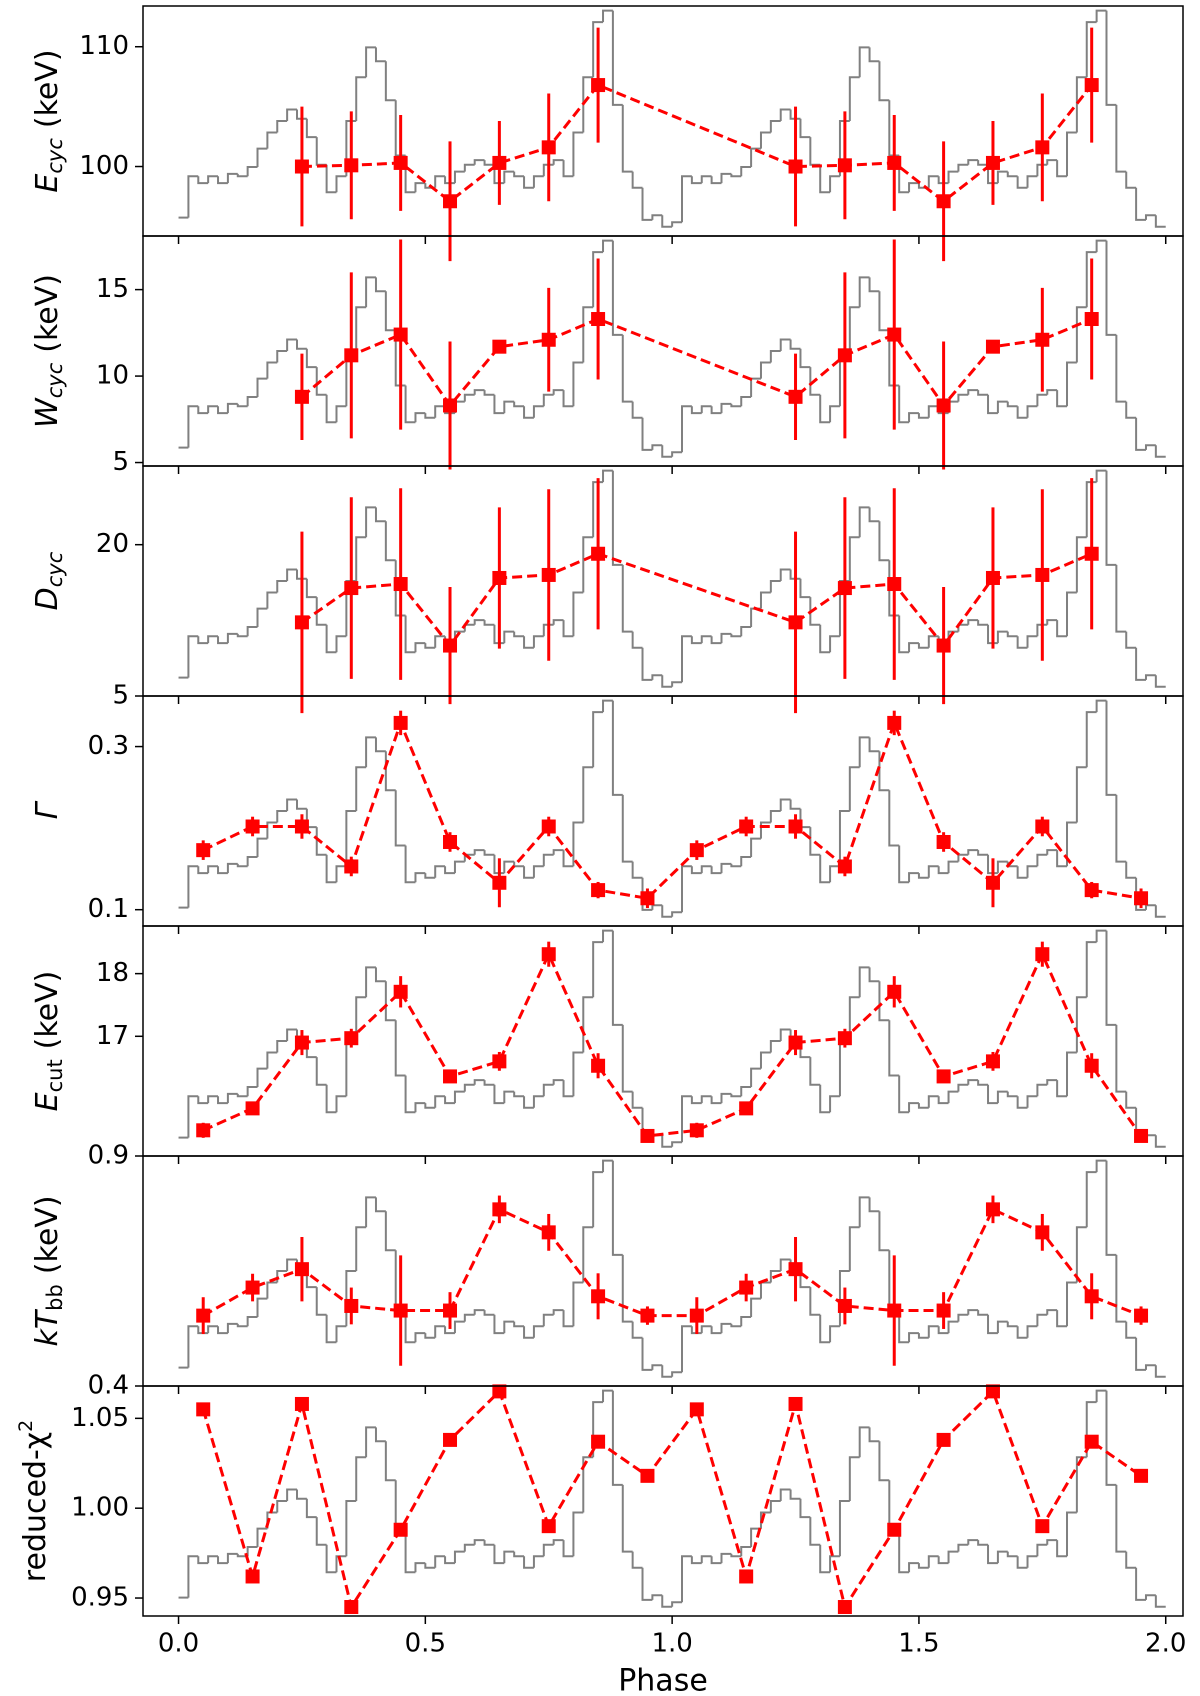 The image size is (1200, 1696). What do you see at coordinates (35, 1507) in the screenshot?
I see `y-label-main: reduced-χ` at bounding box center [35, 1507].